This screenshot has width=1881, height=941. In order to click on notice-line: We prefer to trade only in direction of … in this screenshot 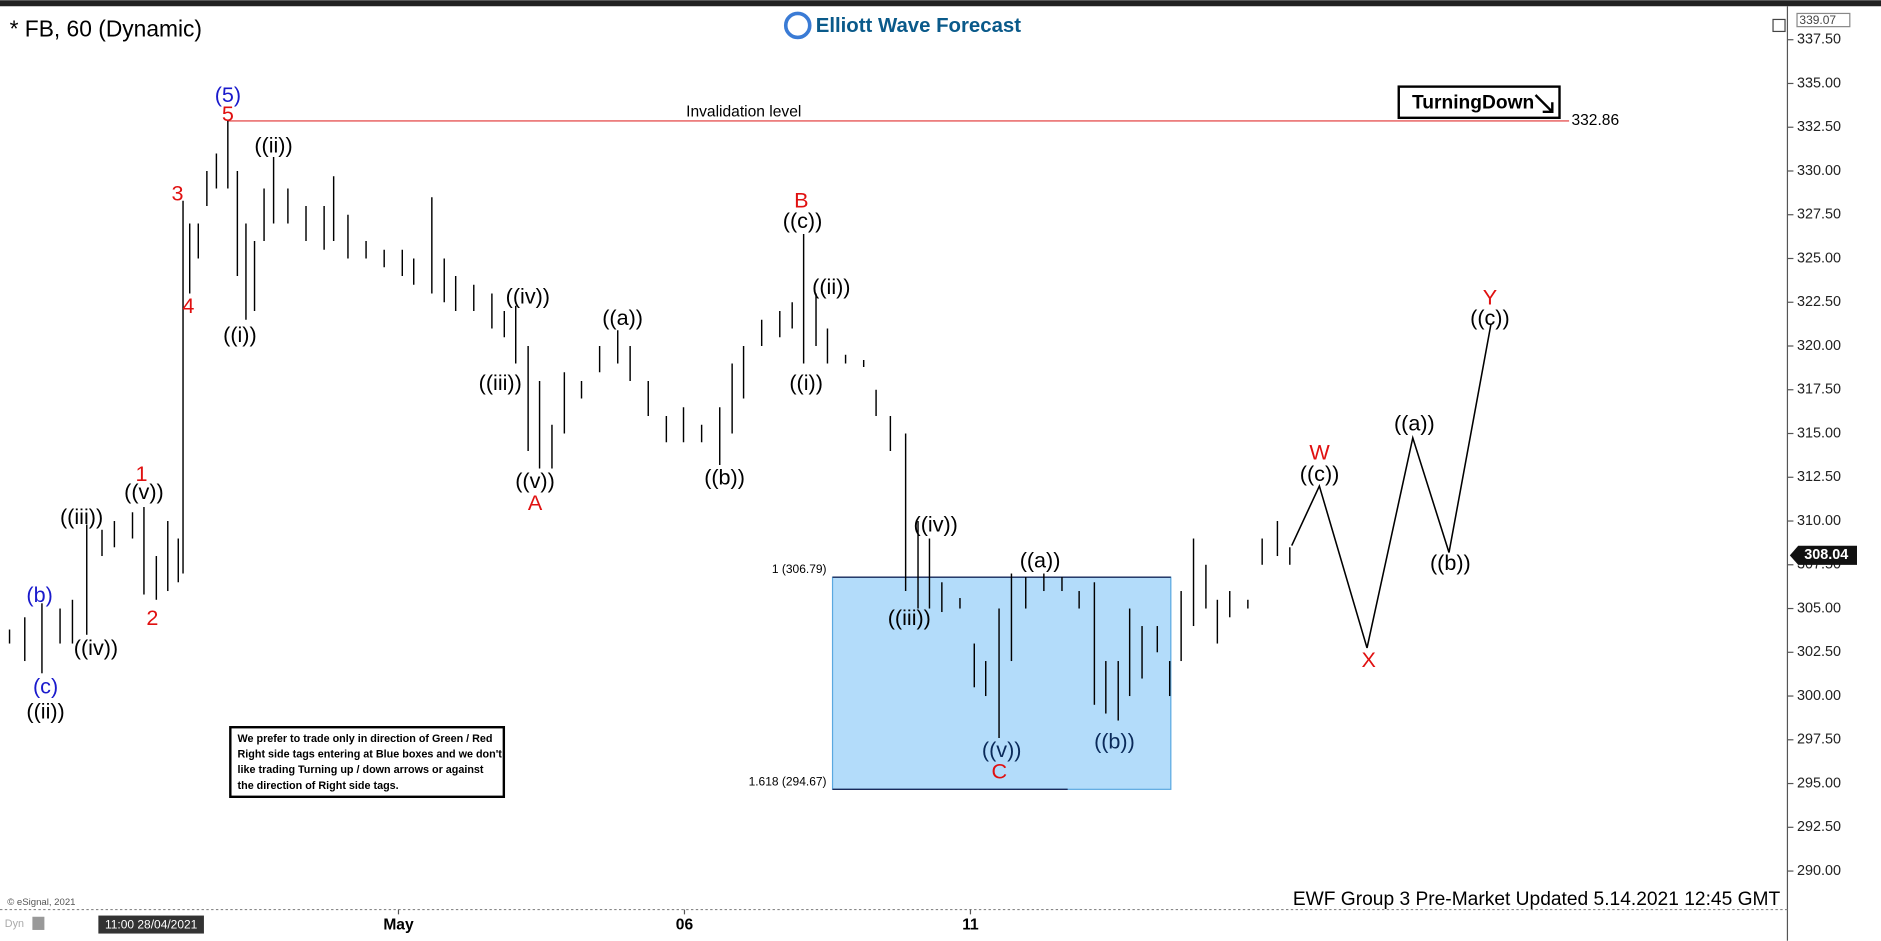, I will do `click(365, 739)`.